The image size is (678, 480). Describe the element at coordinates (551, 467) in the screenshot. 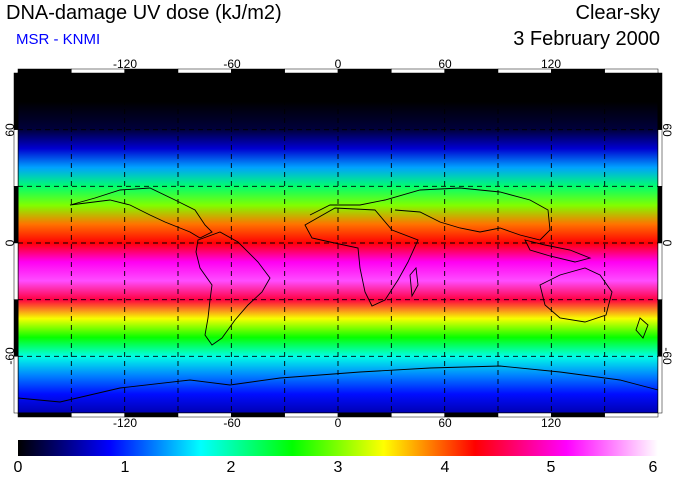

I see `colorbar-label-5: 5` at that location.